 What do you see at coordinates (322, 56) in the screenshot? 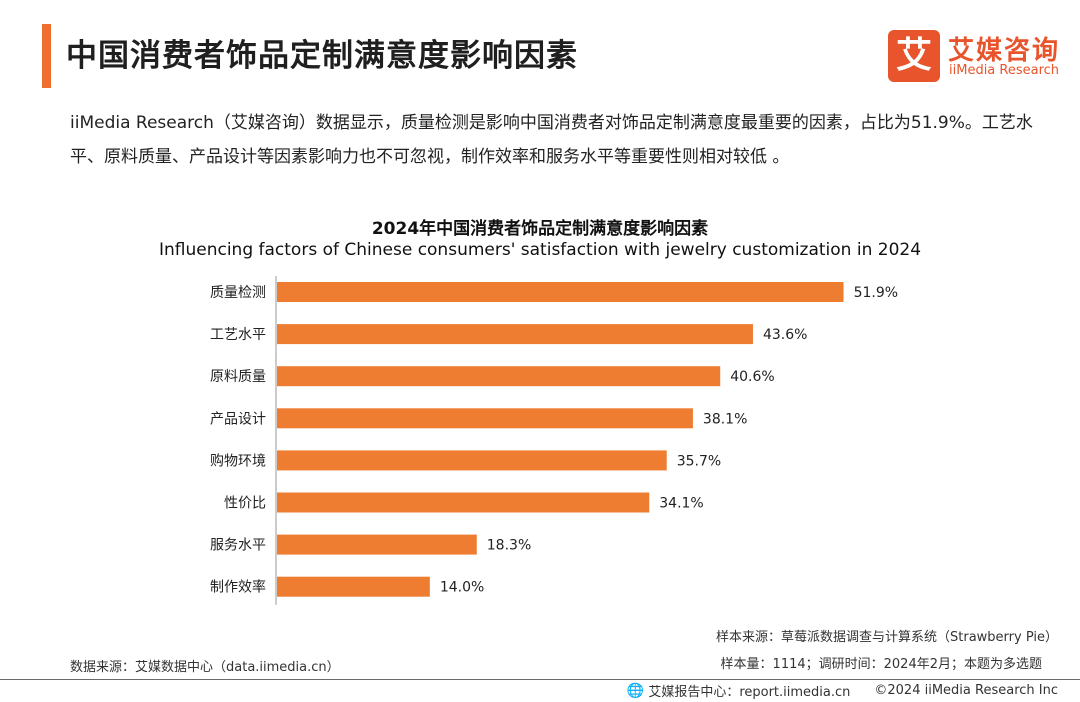
I see `page-title: 中国消费者饰品定制满意度影响因素` at bounding box center [322, 56].